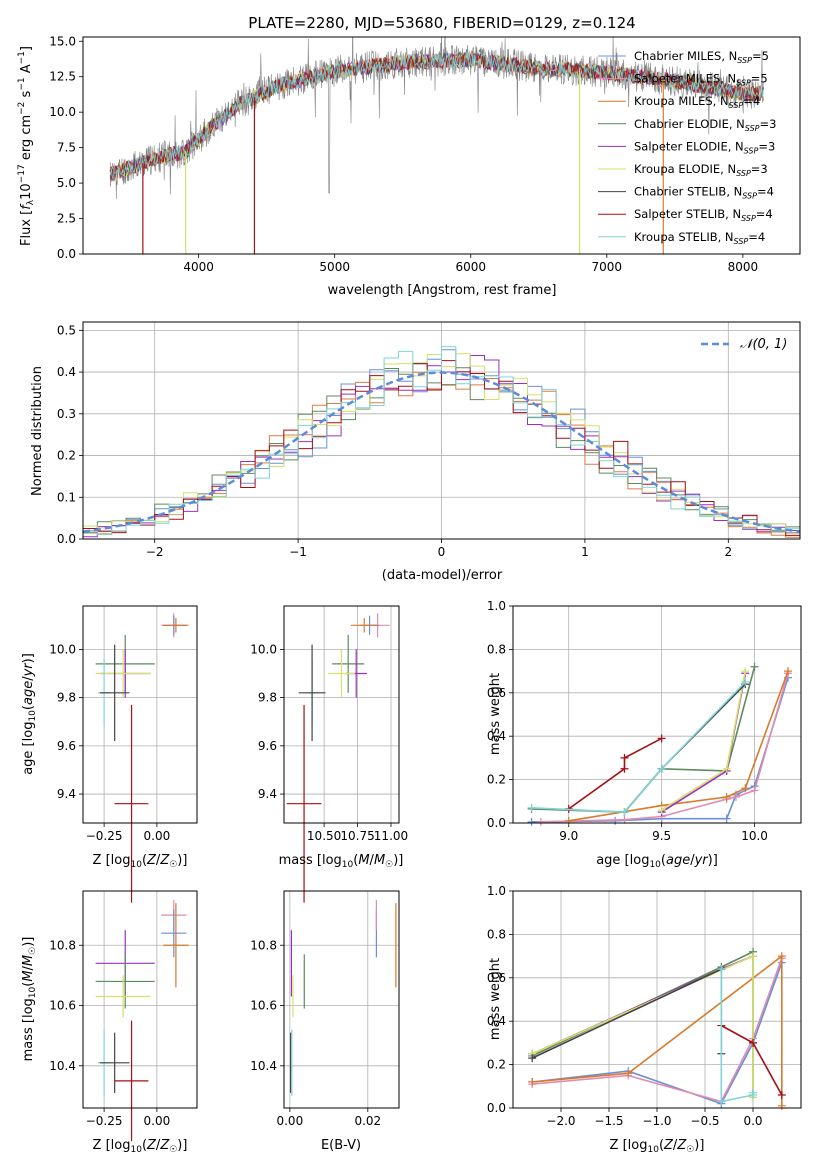 The height and width of the screenshot is (1170, 819). I want to click on spectrum-ytick-label: 12.5, so click(62, 77).